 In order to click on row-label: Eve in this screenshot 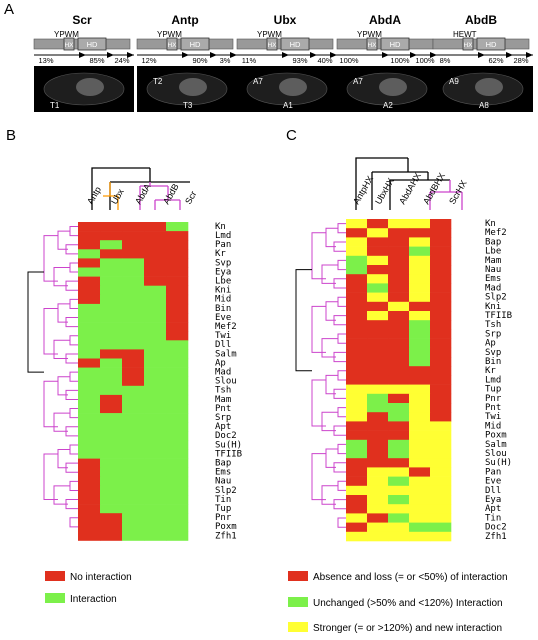, I will do `click(493, 482)`.